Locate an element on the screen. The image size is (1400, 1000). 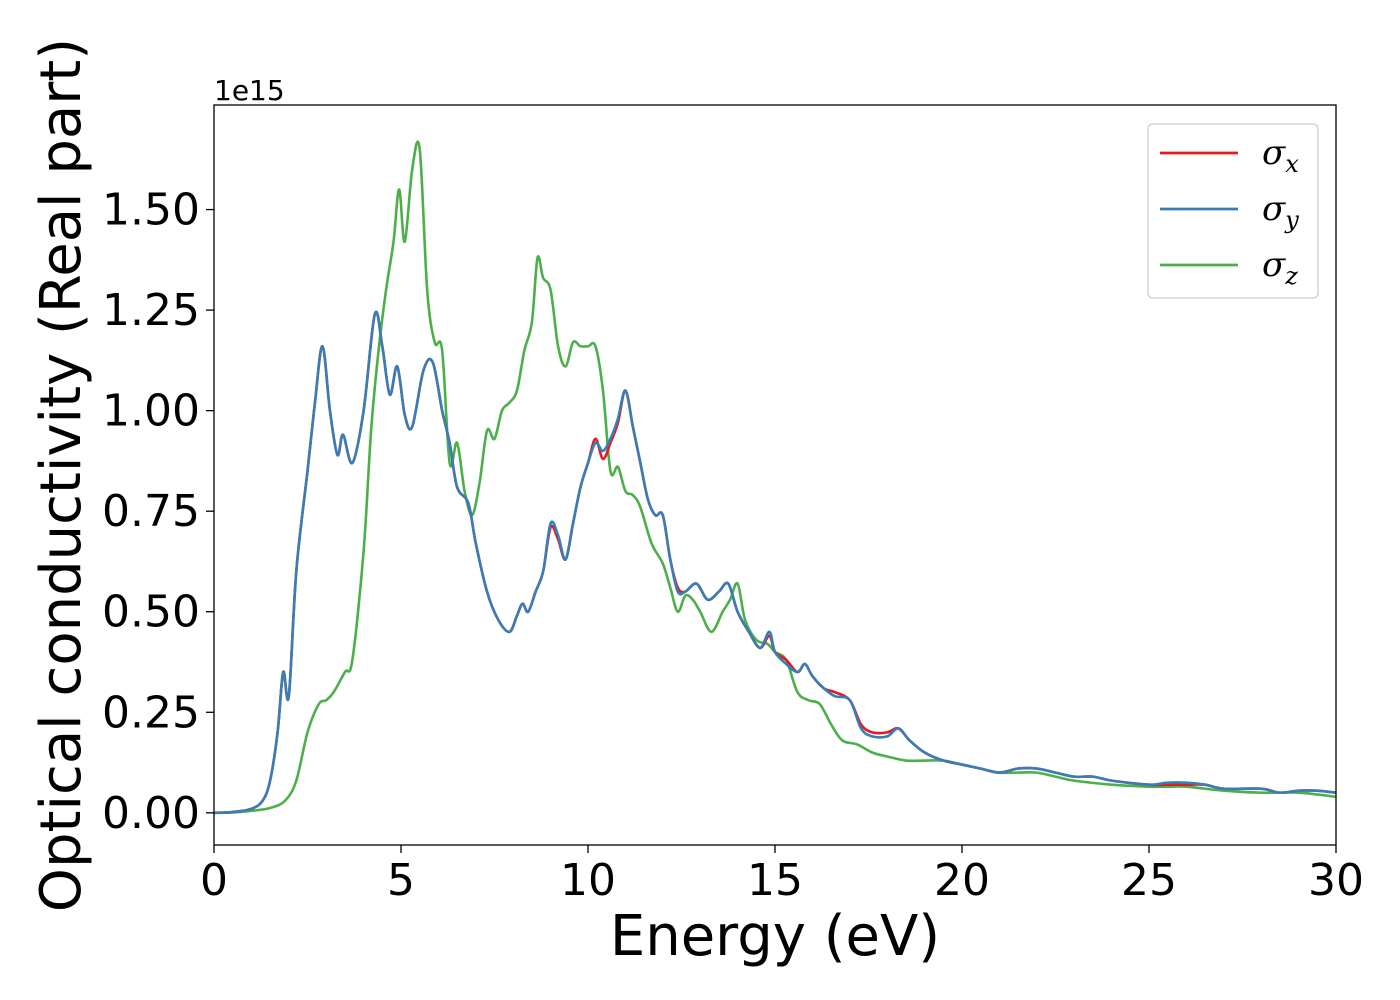
y-axis-ticks: 0.00 0.25 0.50 0.75 1.00 1.25 1.50 is located at coordinates (158, 512).